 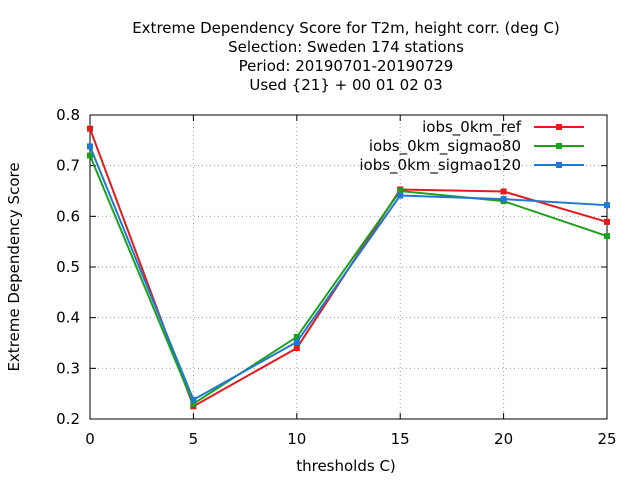 What do you see at coordinates (503, 439) in the screenshot?
I see `x-tick-label: 20` at bounding box center [503, 439].